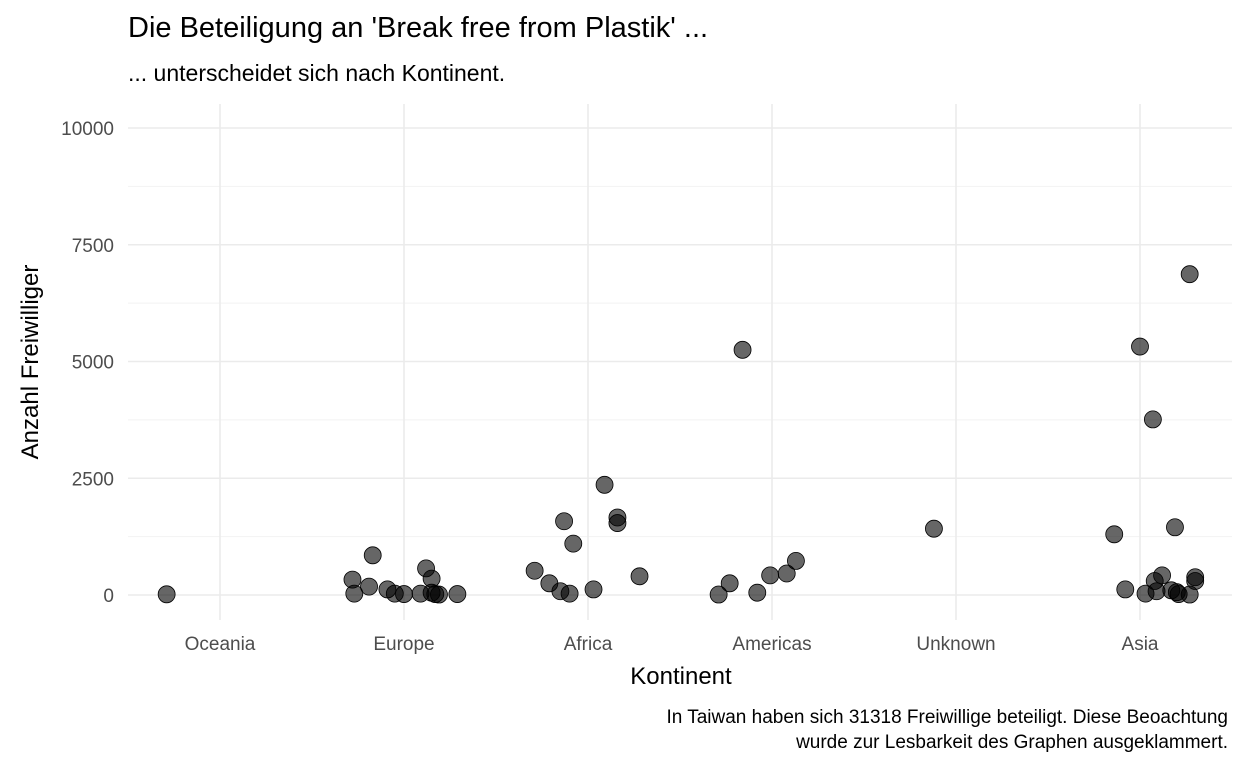 This screenshot has width=1248, height=768. Describe the element at coordinates (672, 644) in the screenshot. I see `x-axis-ticks: Oceania Europe Africa Americas Unknown Asia` at that location.